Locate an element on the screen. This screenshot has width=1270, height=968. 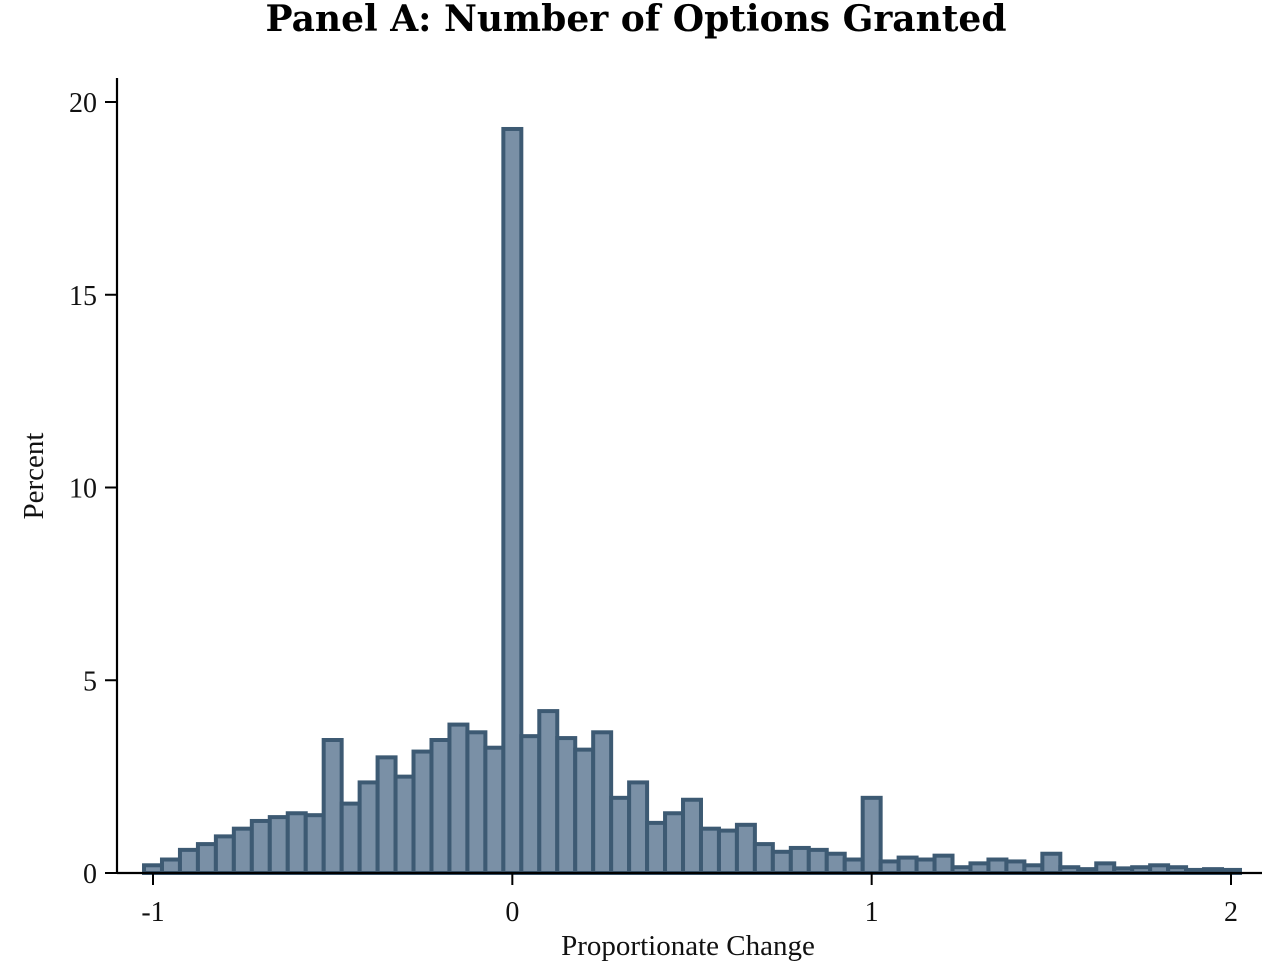
y-tick-label: 10 is located at coordinates (83, 489).